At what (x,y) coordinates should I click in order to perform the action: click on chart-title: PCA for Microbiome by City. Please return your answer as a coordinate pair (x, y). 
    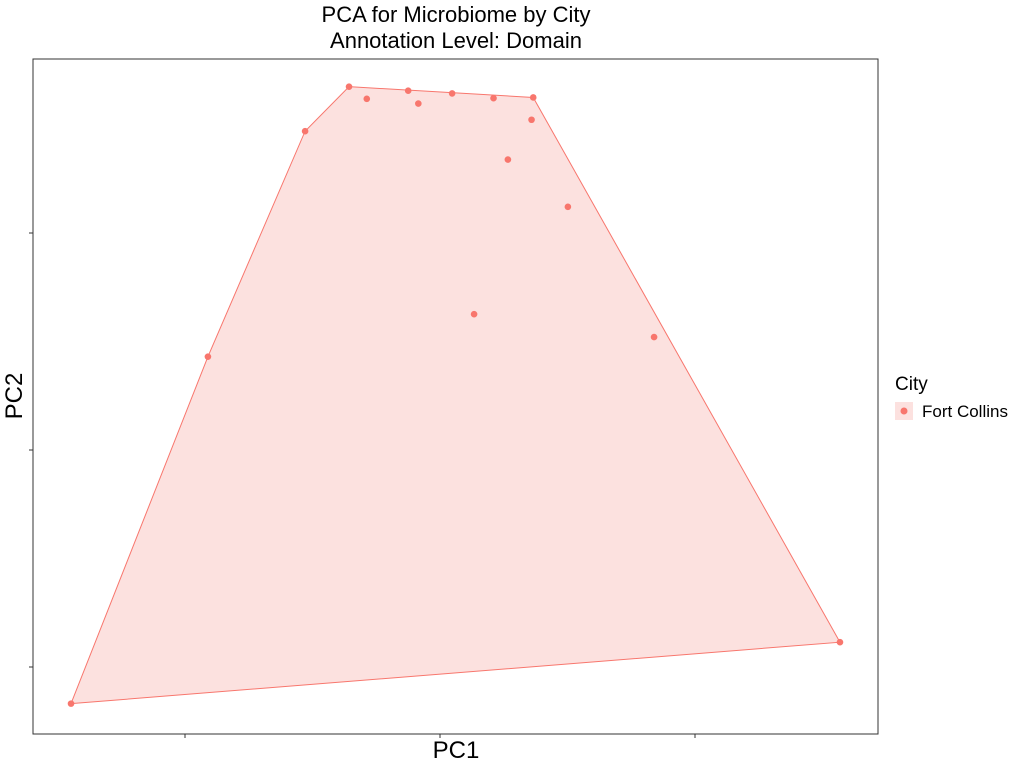
    Looking at the image, I should click on (456, 14).